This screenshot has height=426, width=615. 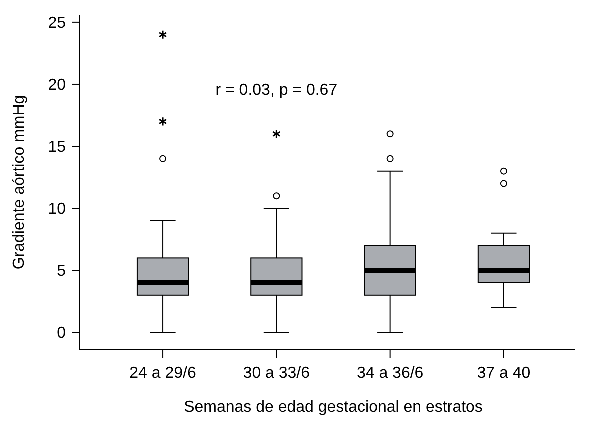 I want to click on y-tick-label: 0, so click(x=61, y=333).